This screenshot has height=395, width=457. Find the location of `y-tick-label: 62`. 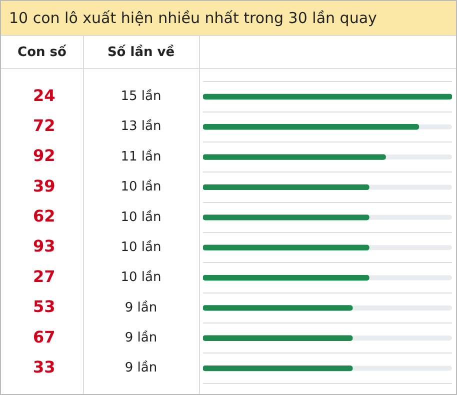

y-tick-label: 62 is located at coordinates (44, 216).